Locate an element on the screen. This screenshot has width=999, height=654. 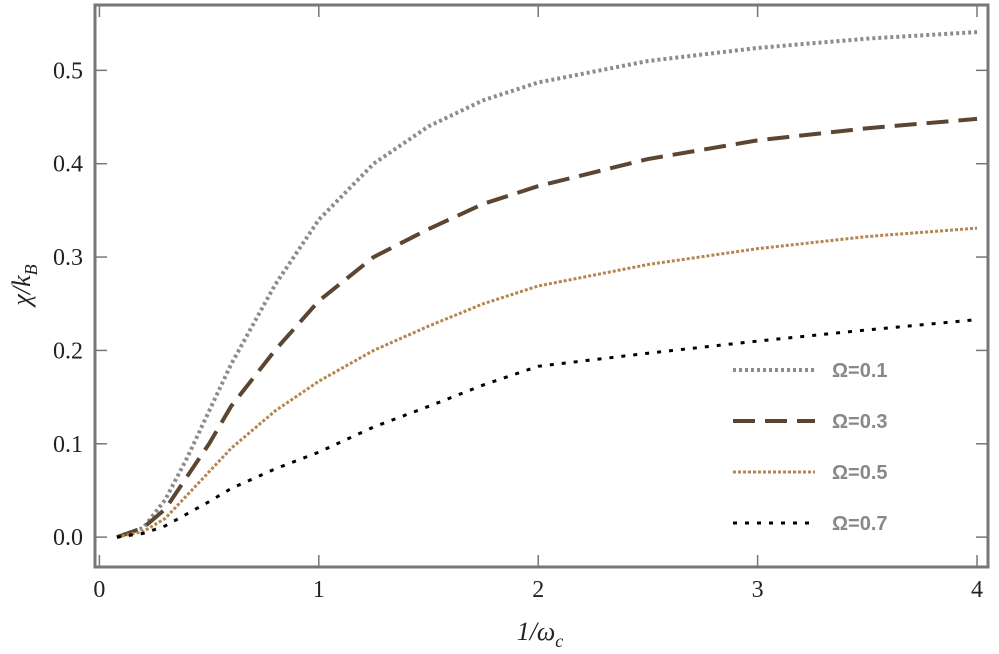
x-tick-label: 1 is located at coordinates (319, 590).